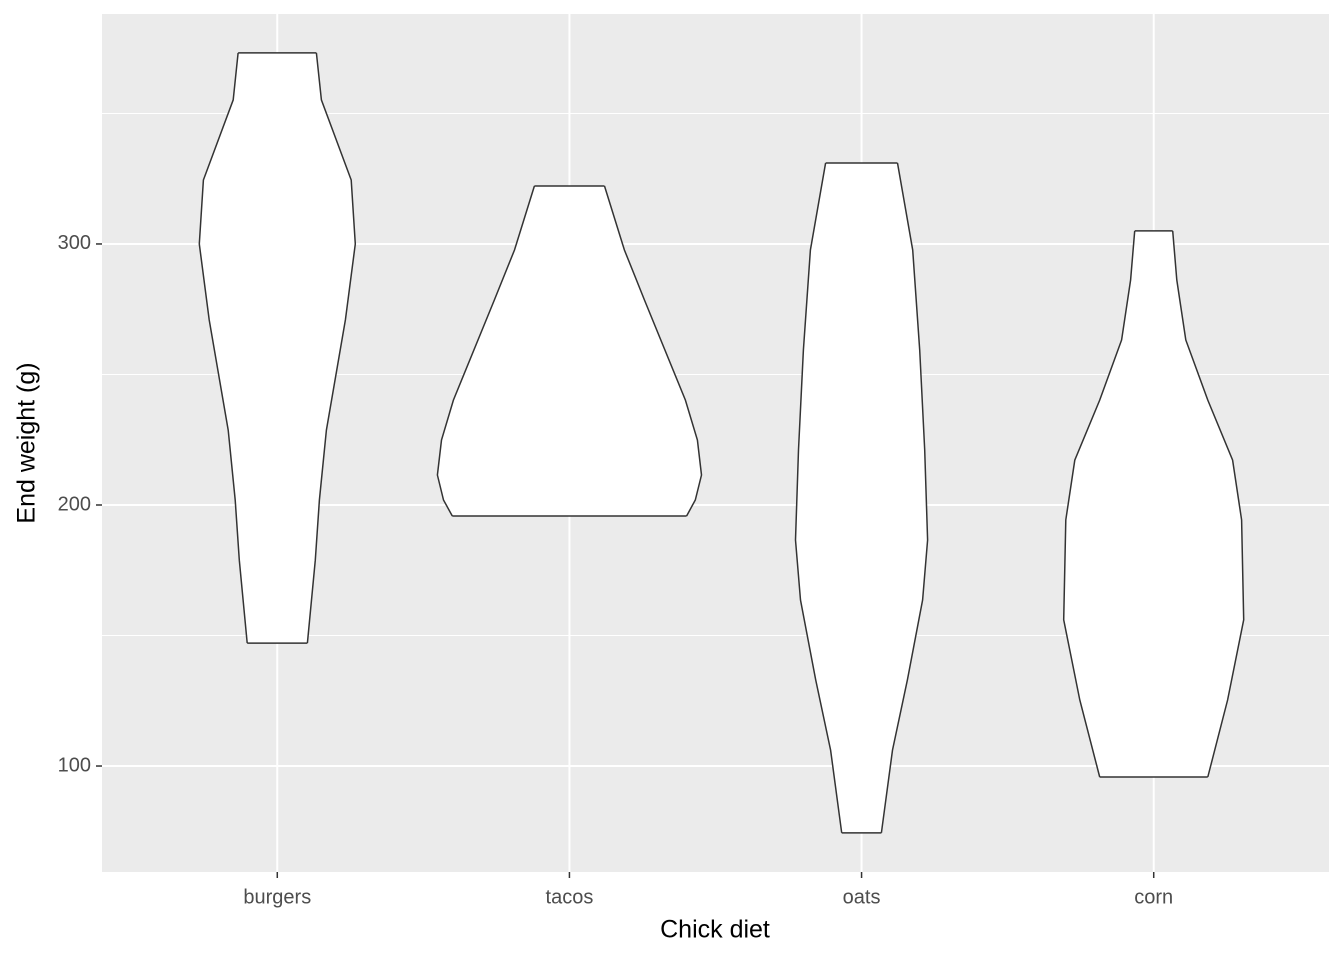 The image size is (1344, 960). What do you see at coordinates (570, 897) in the screenshot?
I see `x-tick-label: tacos` at bounding box center [570, 897].